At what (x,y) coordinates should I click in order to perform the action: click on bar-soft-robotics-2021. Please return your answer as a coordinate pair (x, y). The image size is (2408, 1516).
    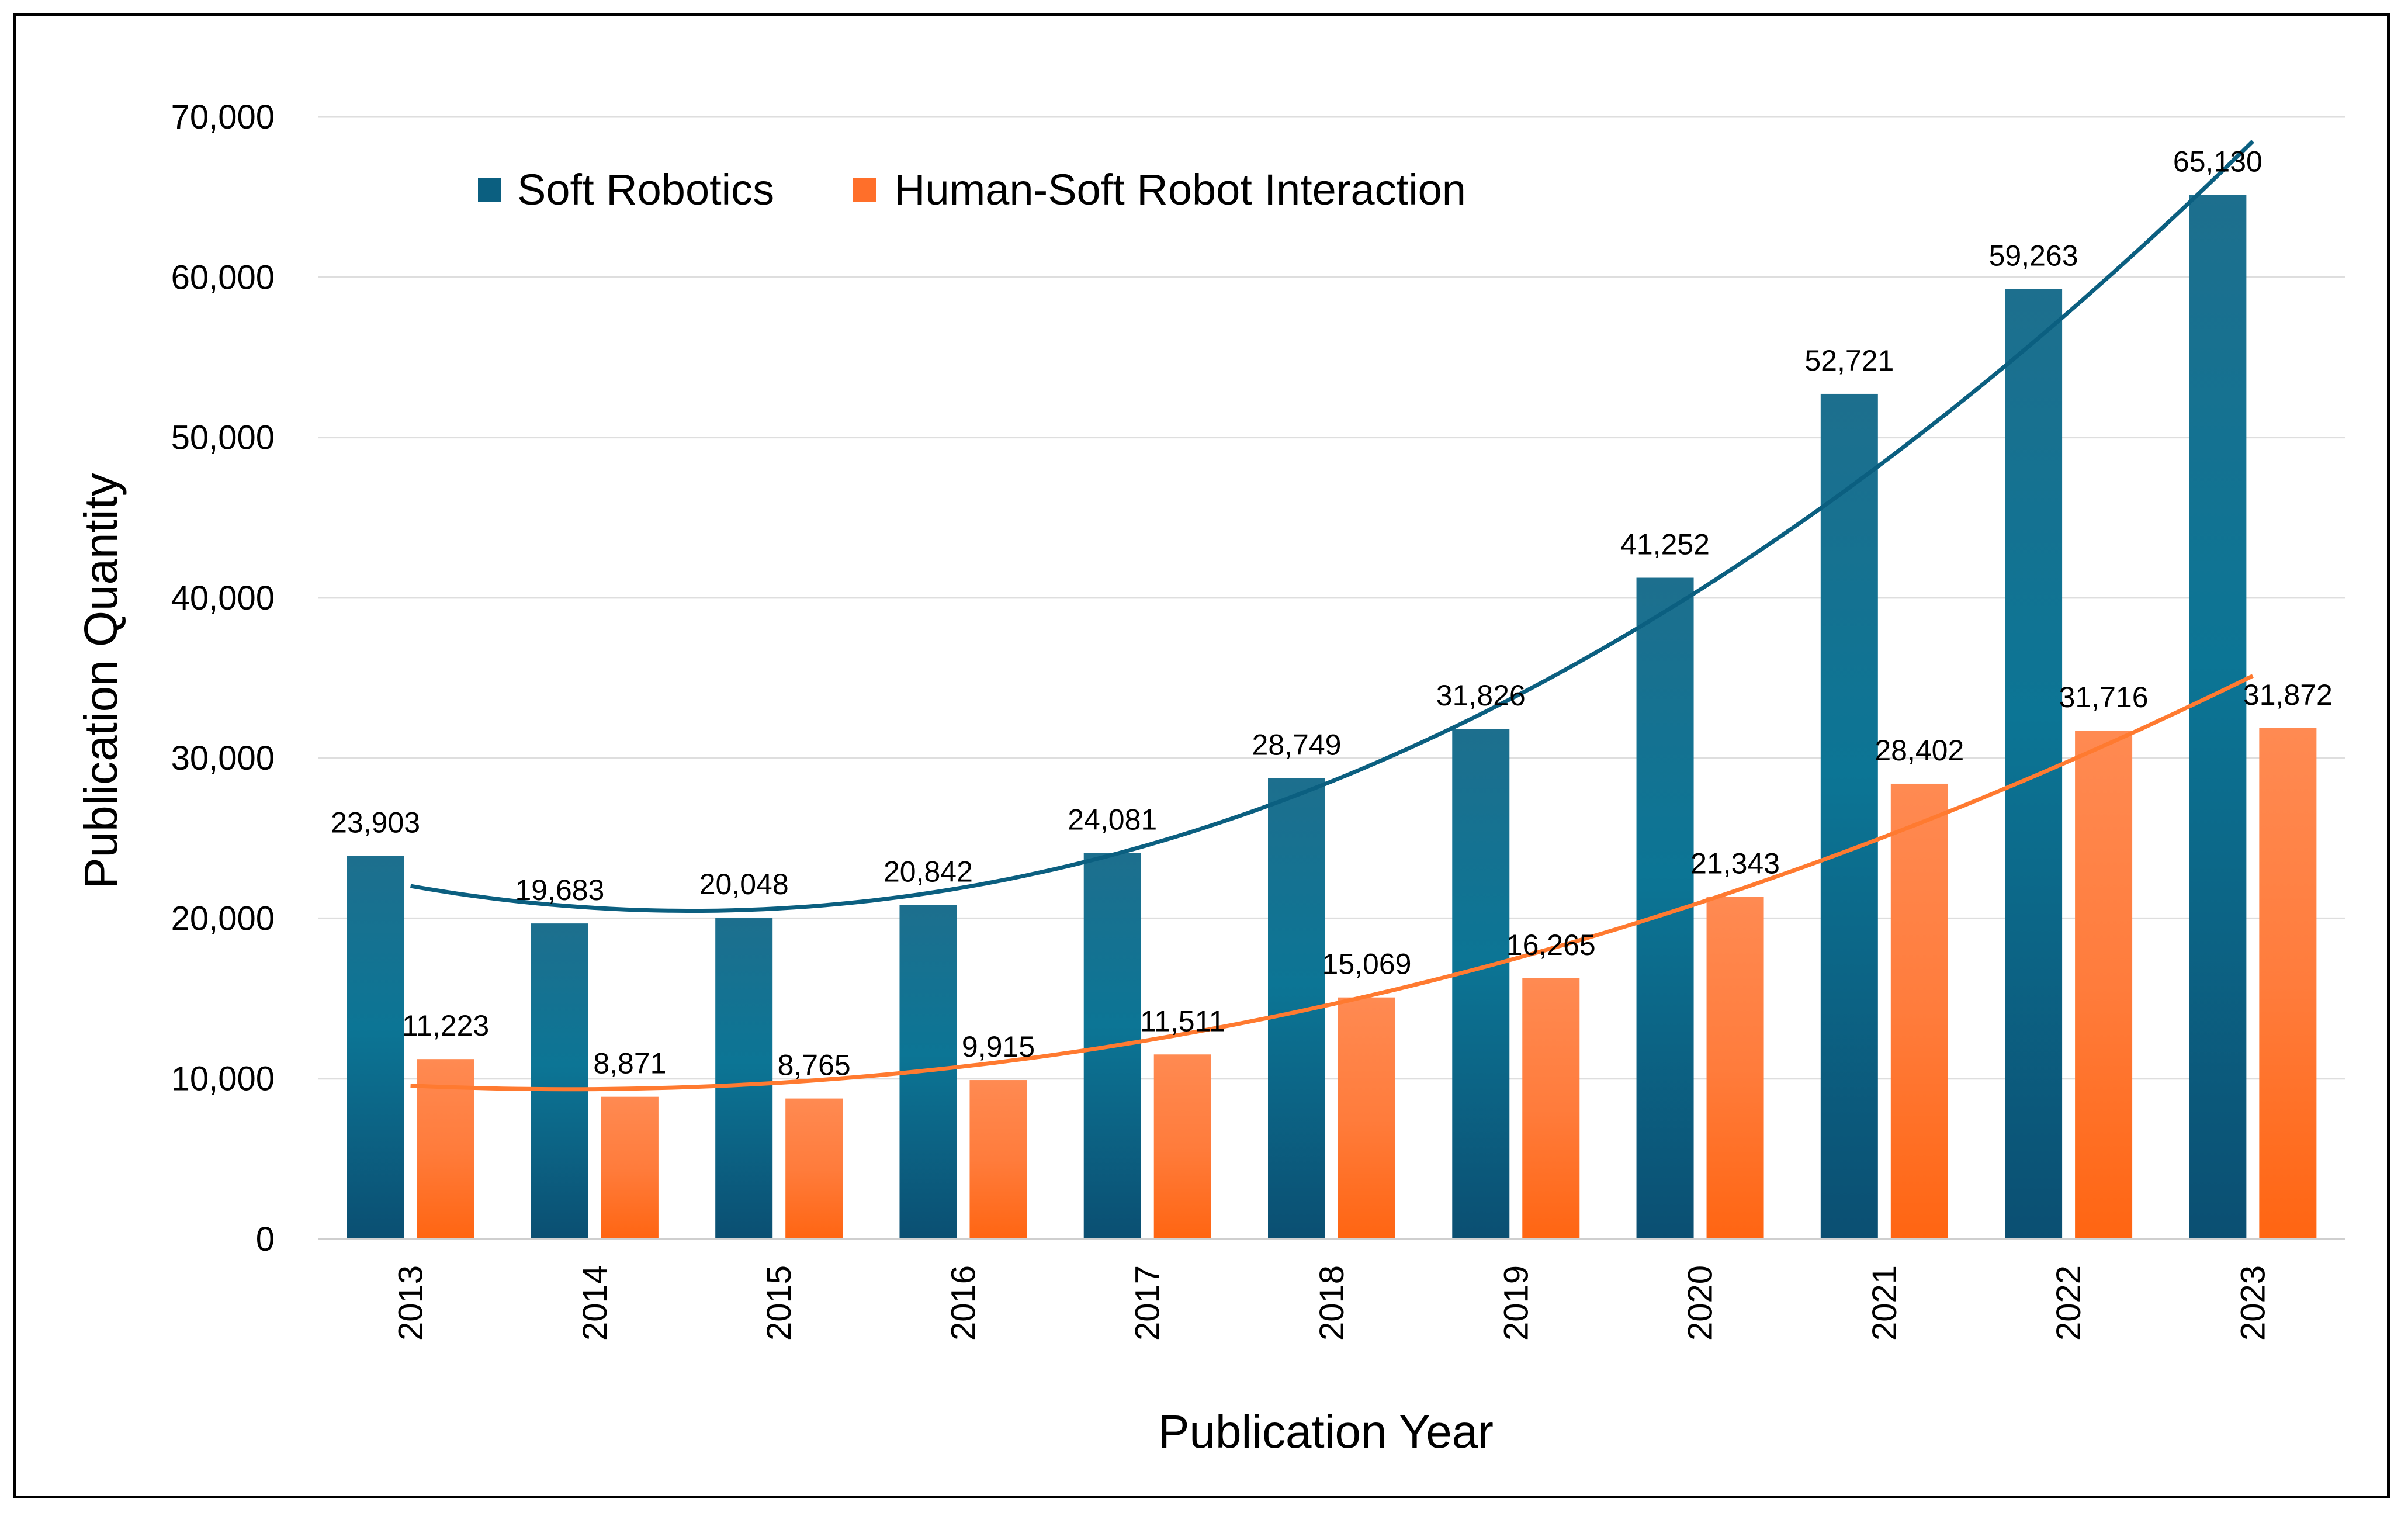
    Looking at the image, I should click on (1849, 816).